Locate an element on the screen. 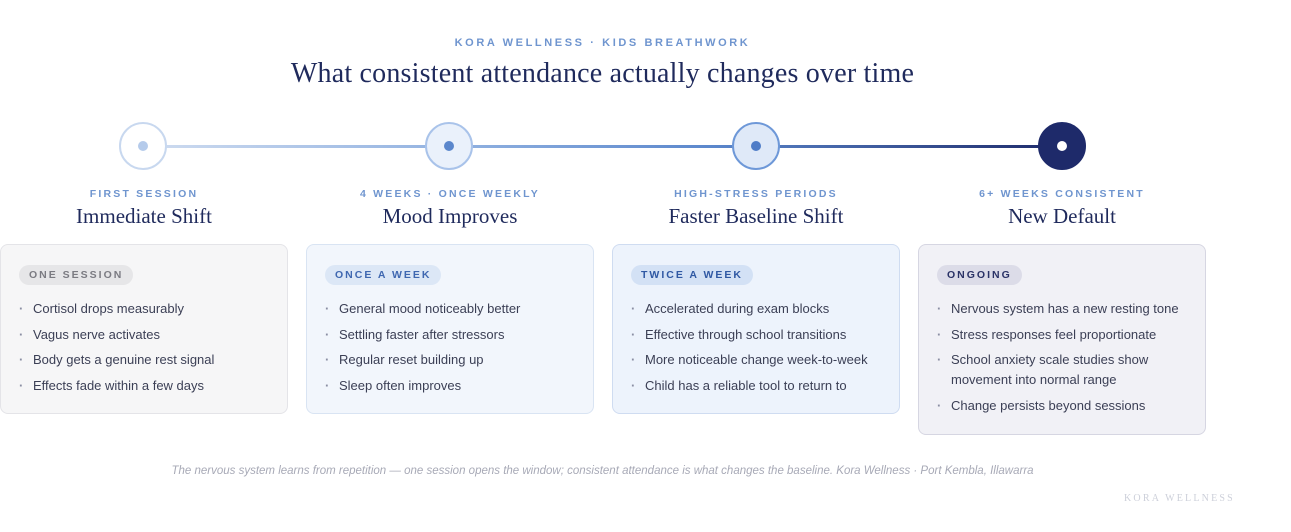 This screenshot has height=532, width=1291. stage-4-kicker: 6+ WEEKS CONSISTENT is located at coordinates (1062, 194).